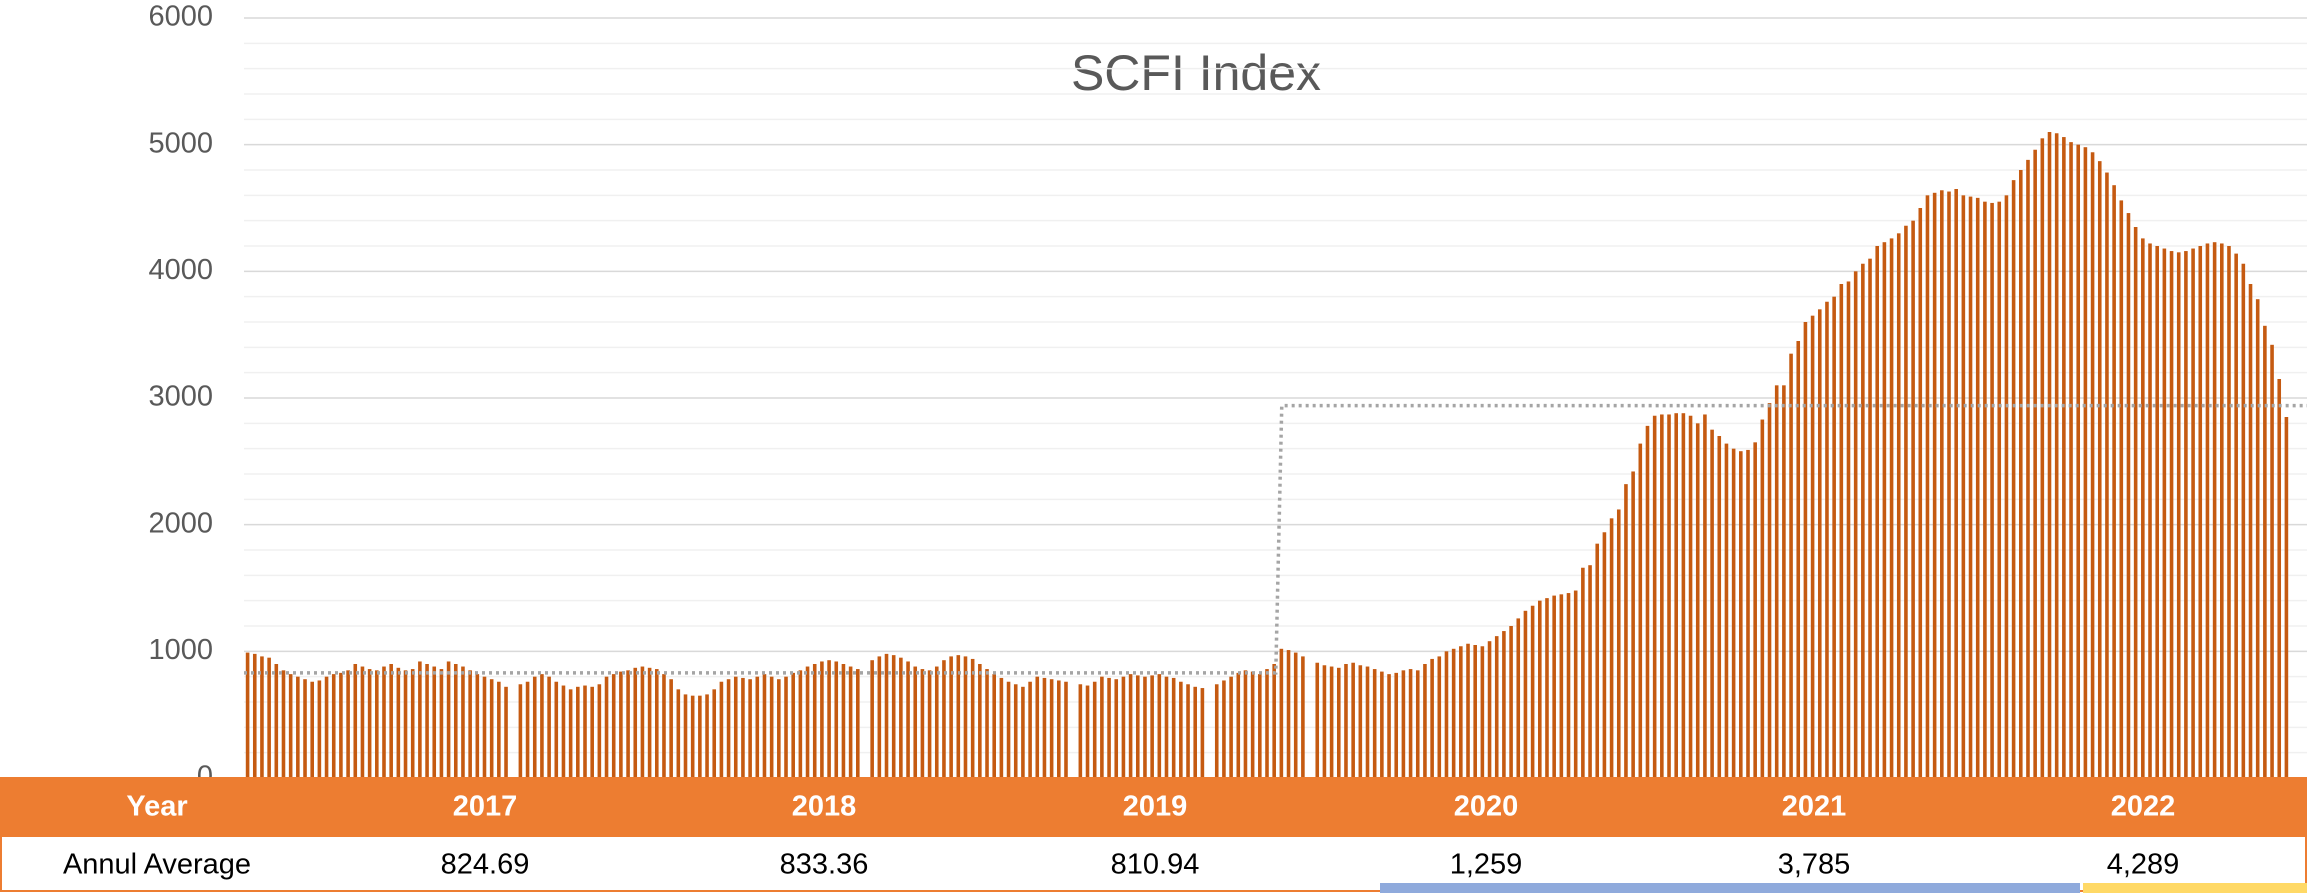 The height and width of the screenshot is (893, 2307). Describe the element at coordinates (180, 523) in the screenshot. I see `y-tick-label: 2000` at that location.